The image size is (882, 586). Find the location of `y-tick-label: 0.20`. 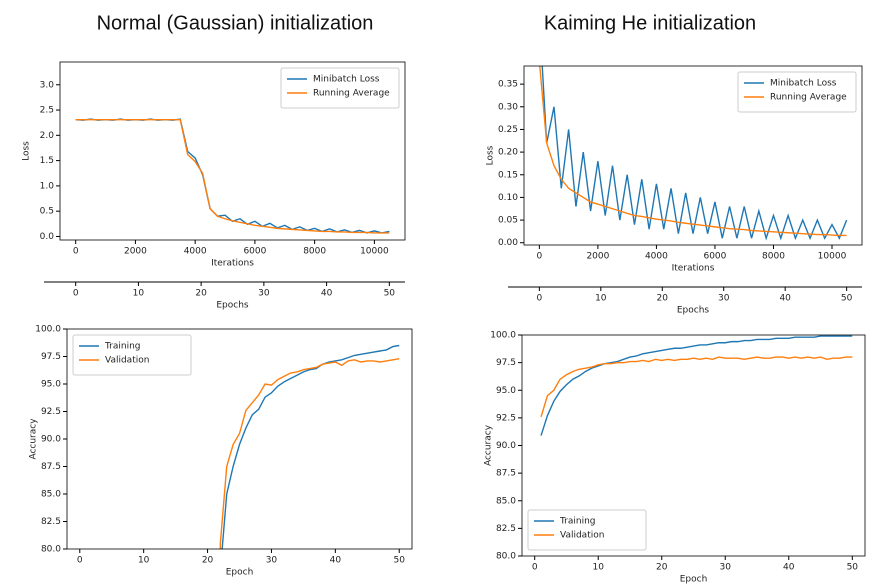

y-tick-label: 0.20 is located at coordinates (508, 153).